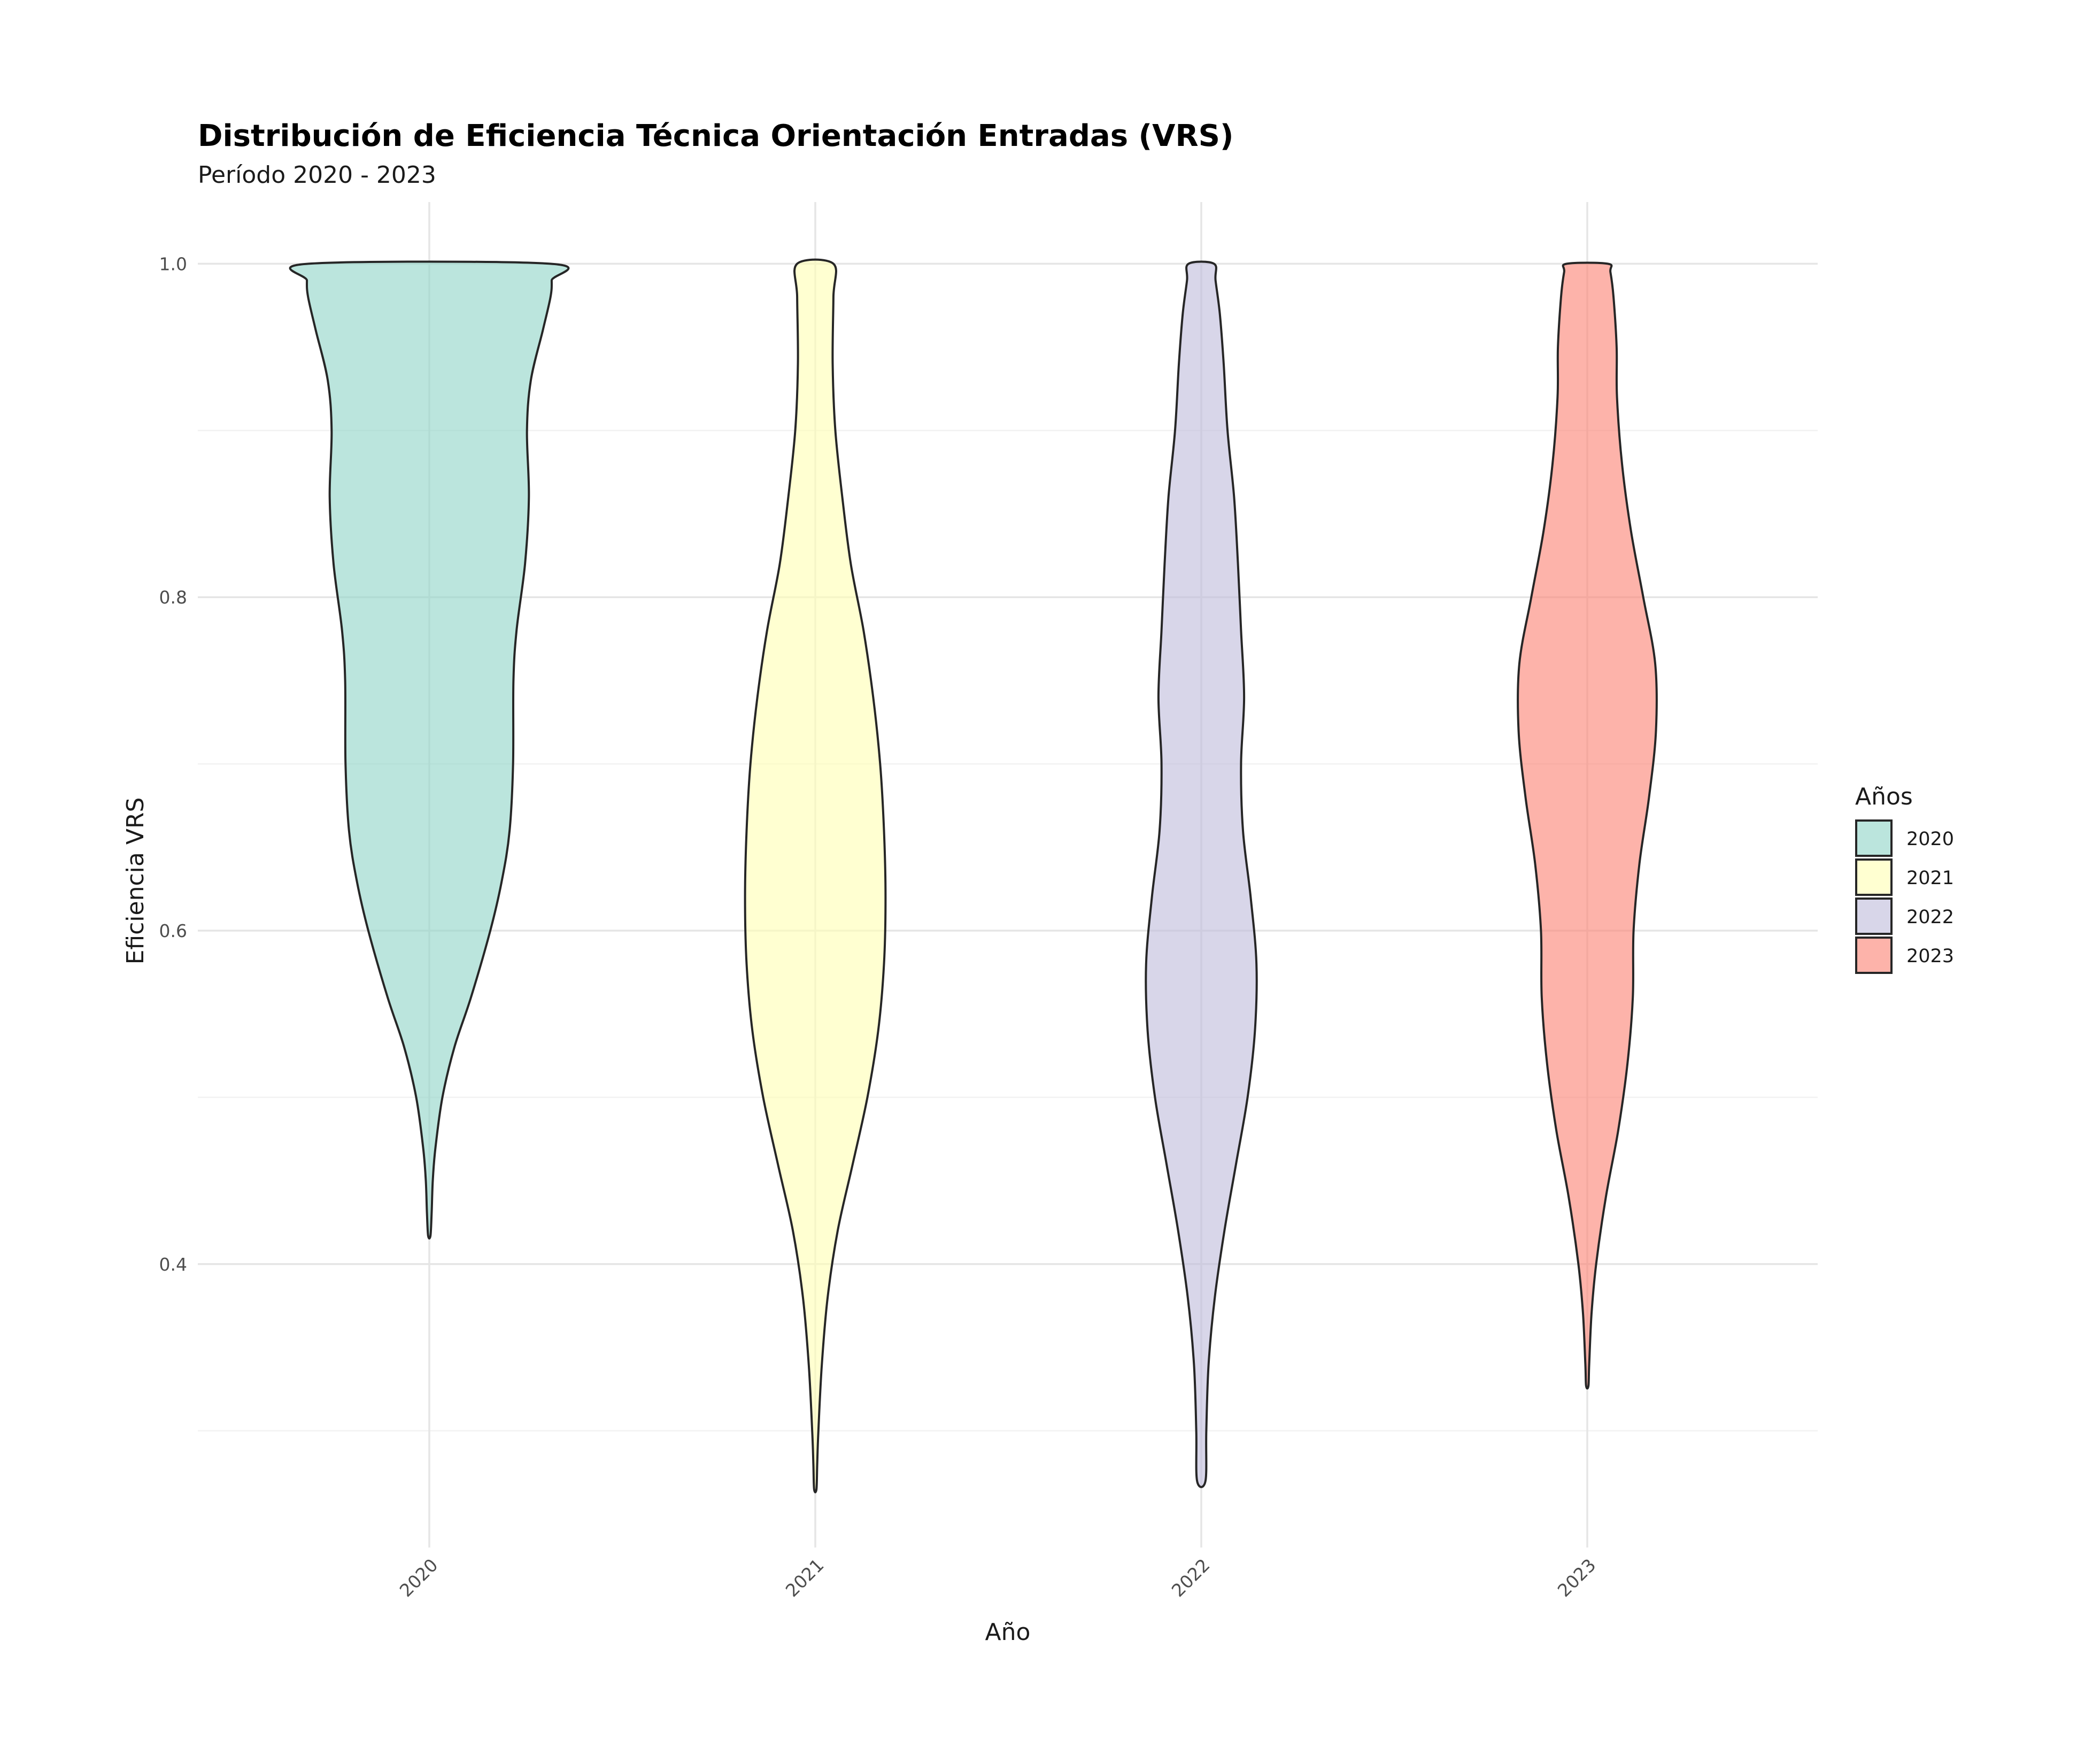 This screenshot has width=2085, height=1764. Describe the element at coordinates (173, 597) in the screenshot. I see `y-tick-label: 0.8` at that location.